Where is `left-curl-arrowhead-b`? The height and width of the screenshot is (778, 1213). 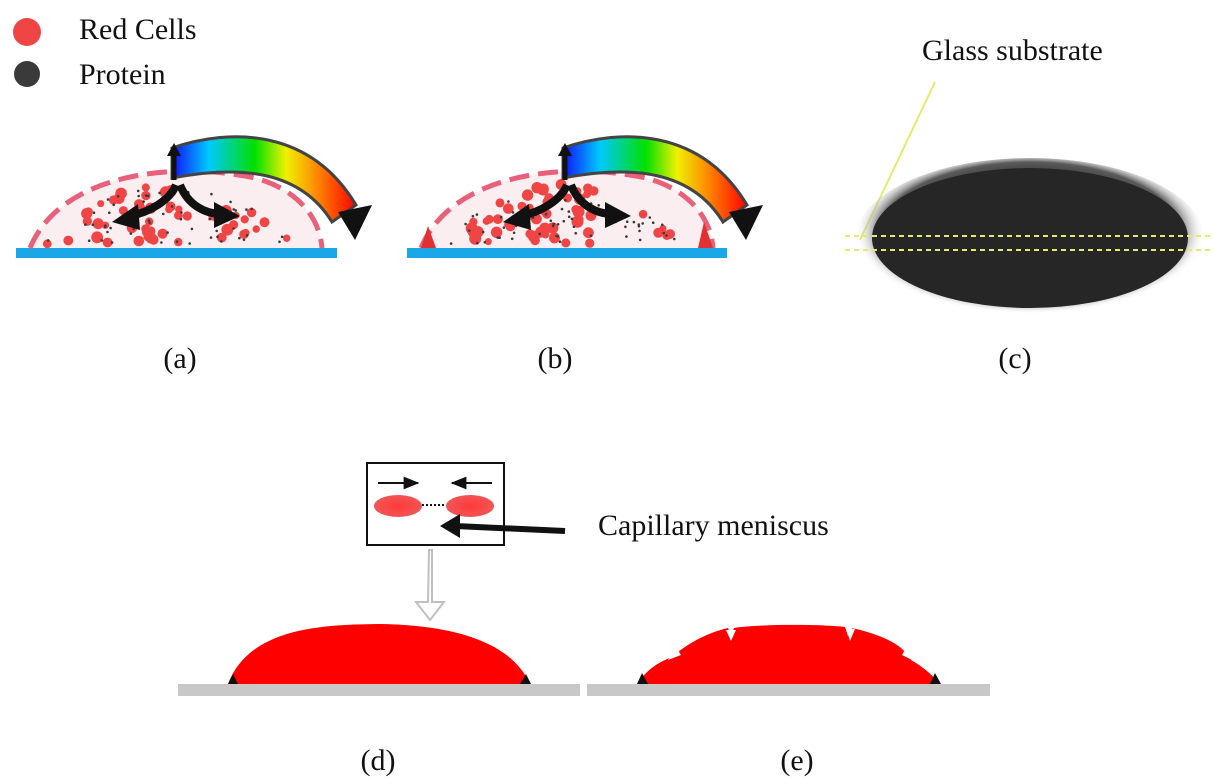
left-curl-arrowhead-b is located at coordinates (517, 217).